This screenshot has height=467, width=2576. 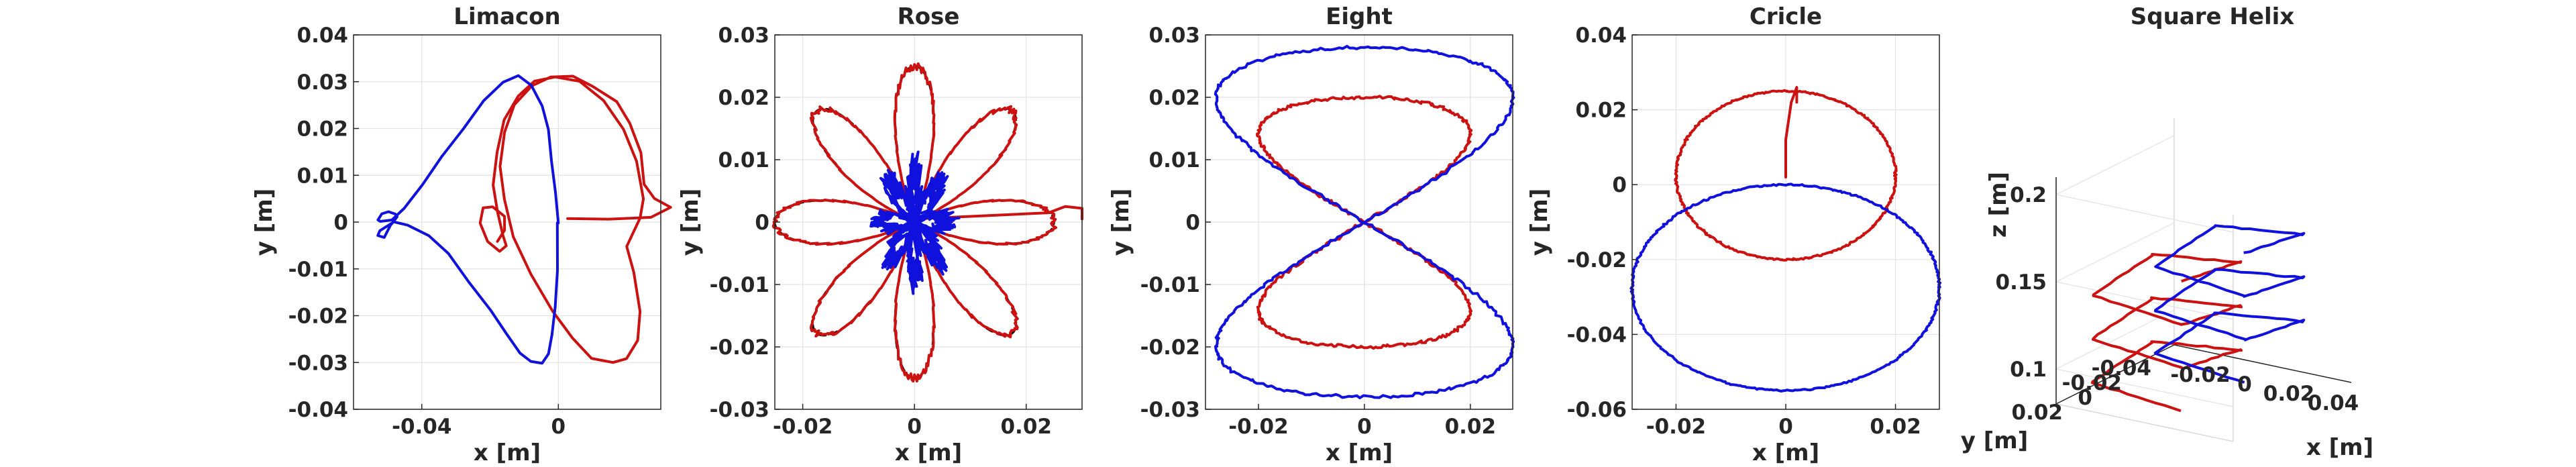 I want to click on square-helix-red-line, so click(x=2166, y=333).